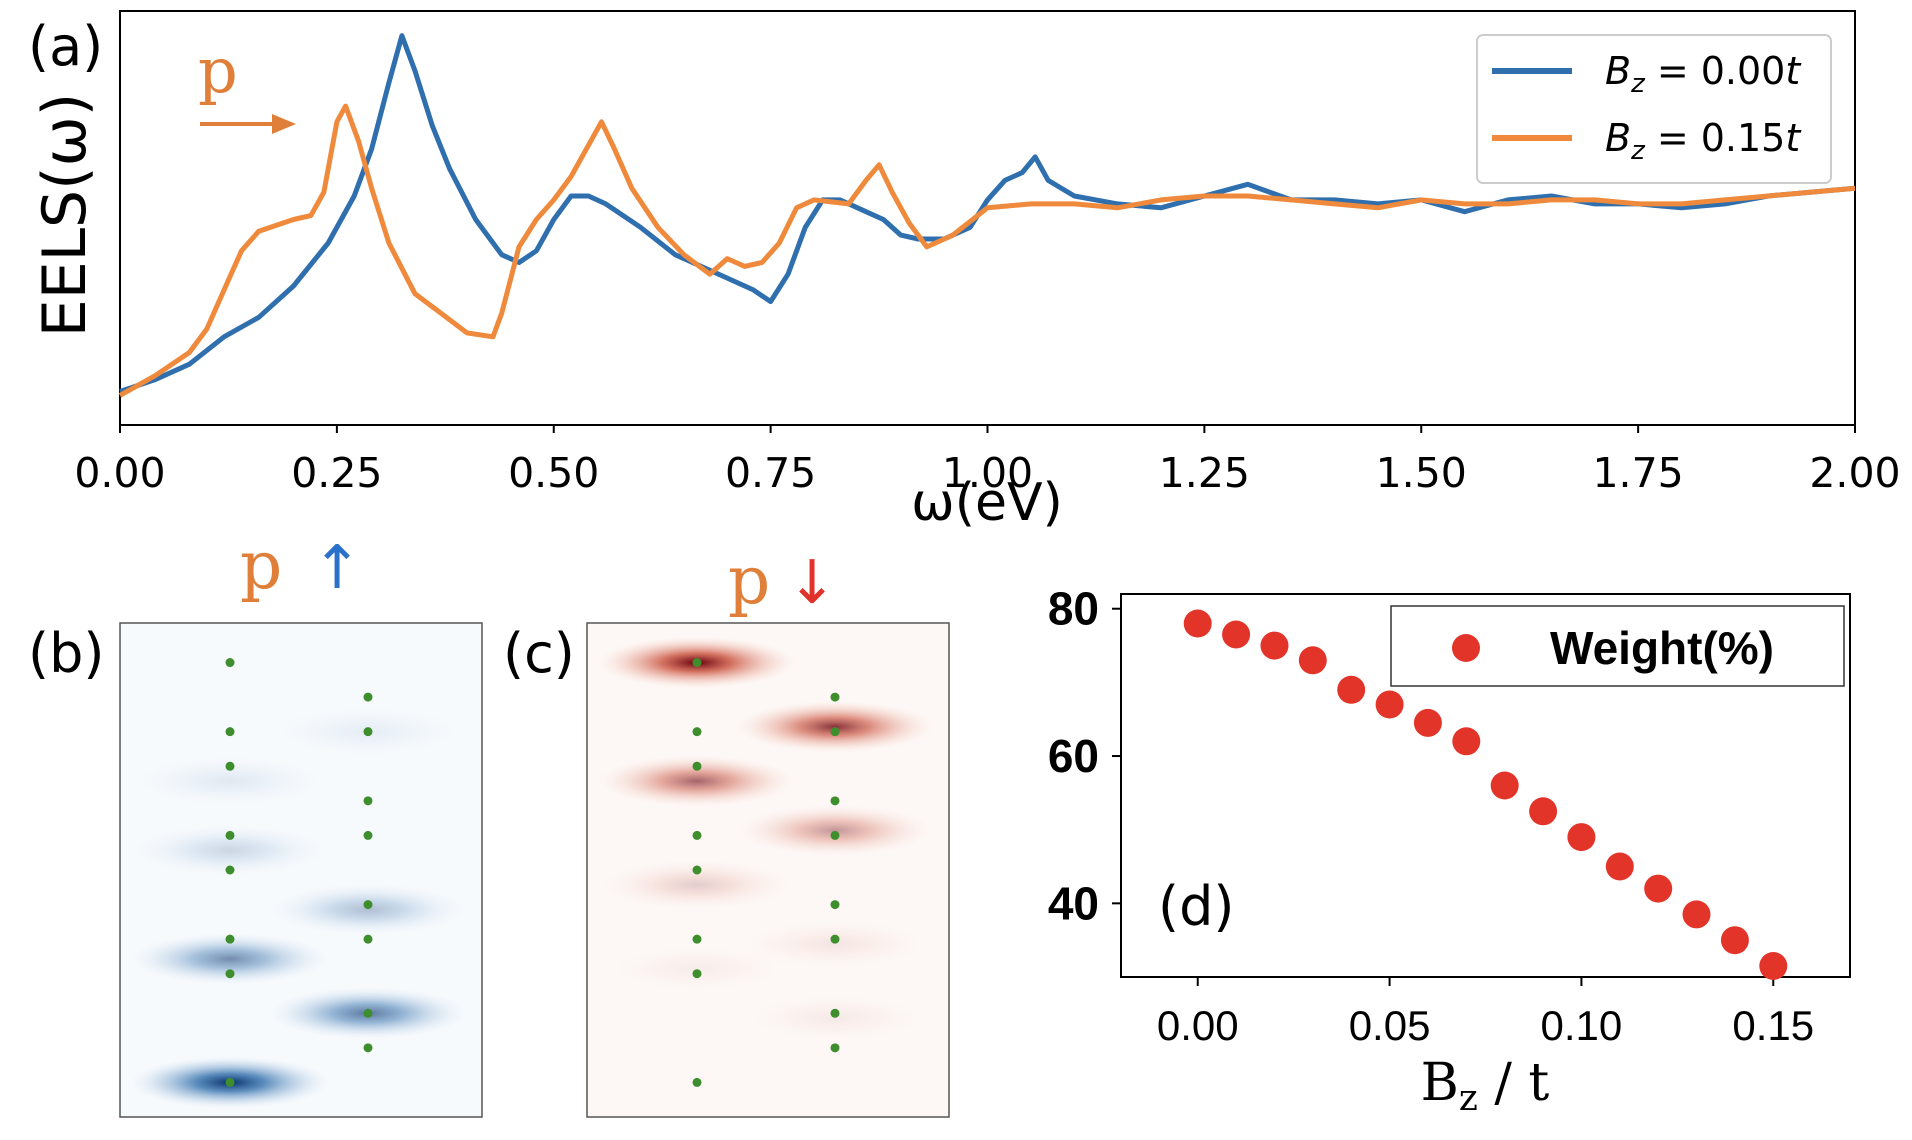  I want to click on panel-a-x-tick-label: 1.25, so click(1204, 473).